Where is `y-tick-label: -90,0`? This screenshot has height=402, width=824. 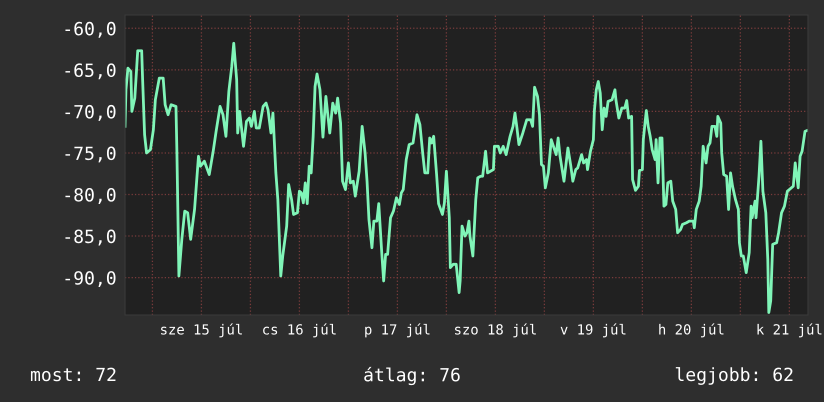 y-tick-label: -90,0 is located at coordinates (90, 279).